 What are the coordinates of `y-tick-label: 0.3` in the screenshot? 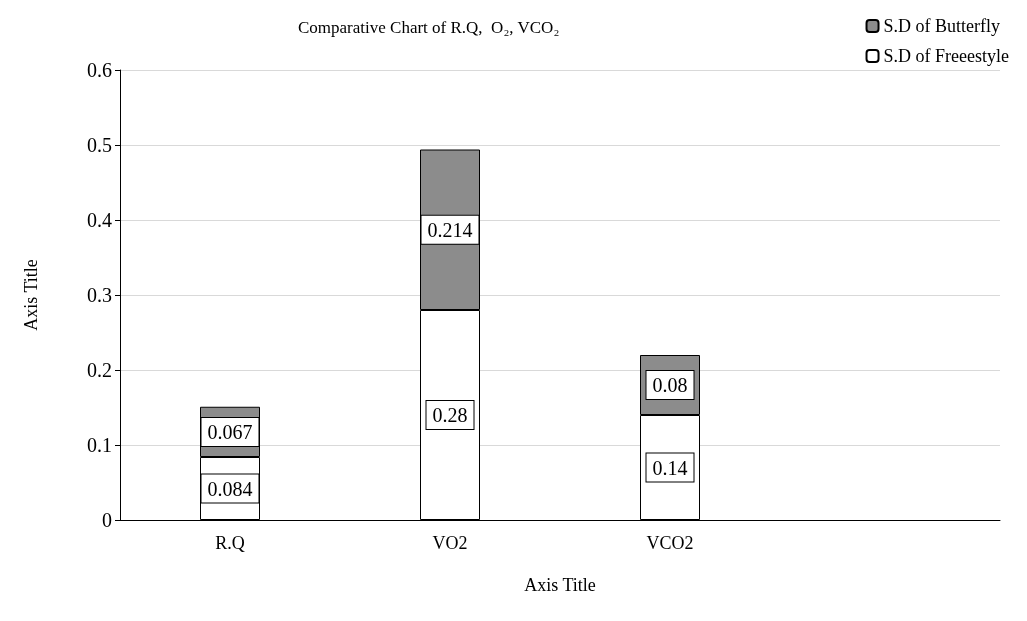 It's located at (99, 295).